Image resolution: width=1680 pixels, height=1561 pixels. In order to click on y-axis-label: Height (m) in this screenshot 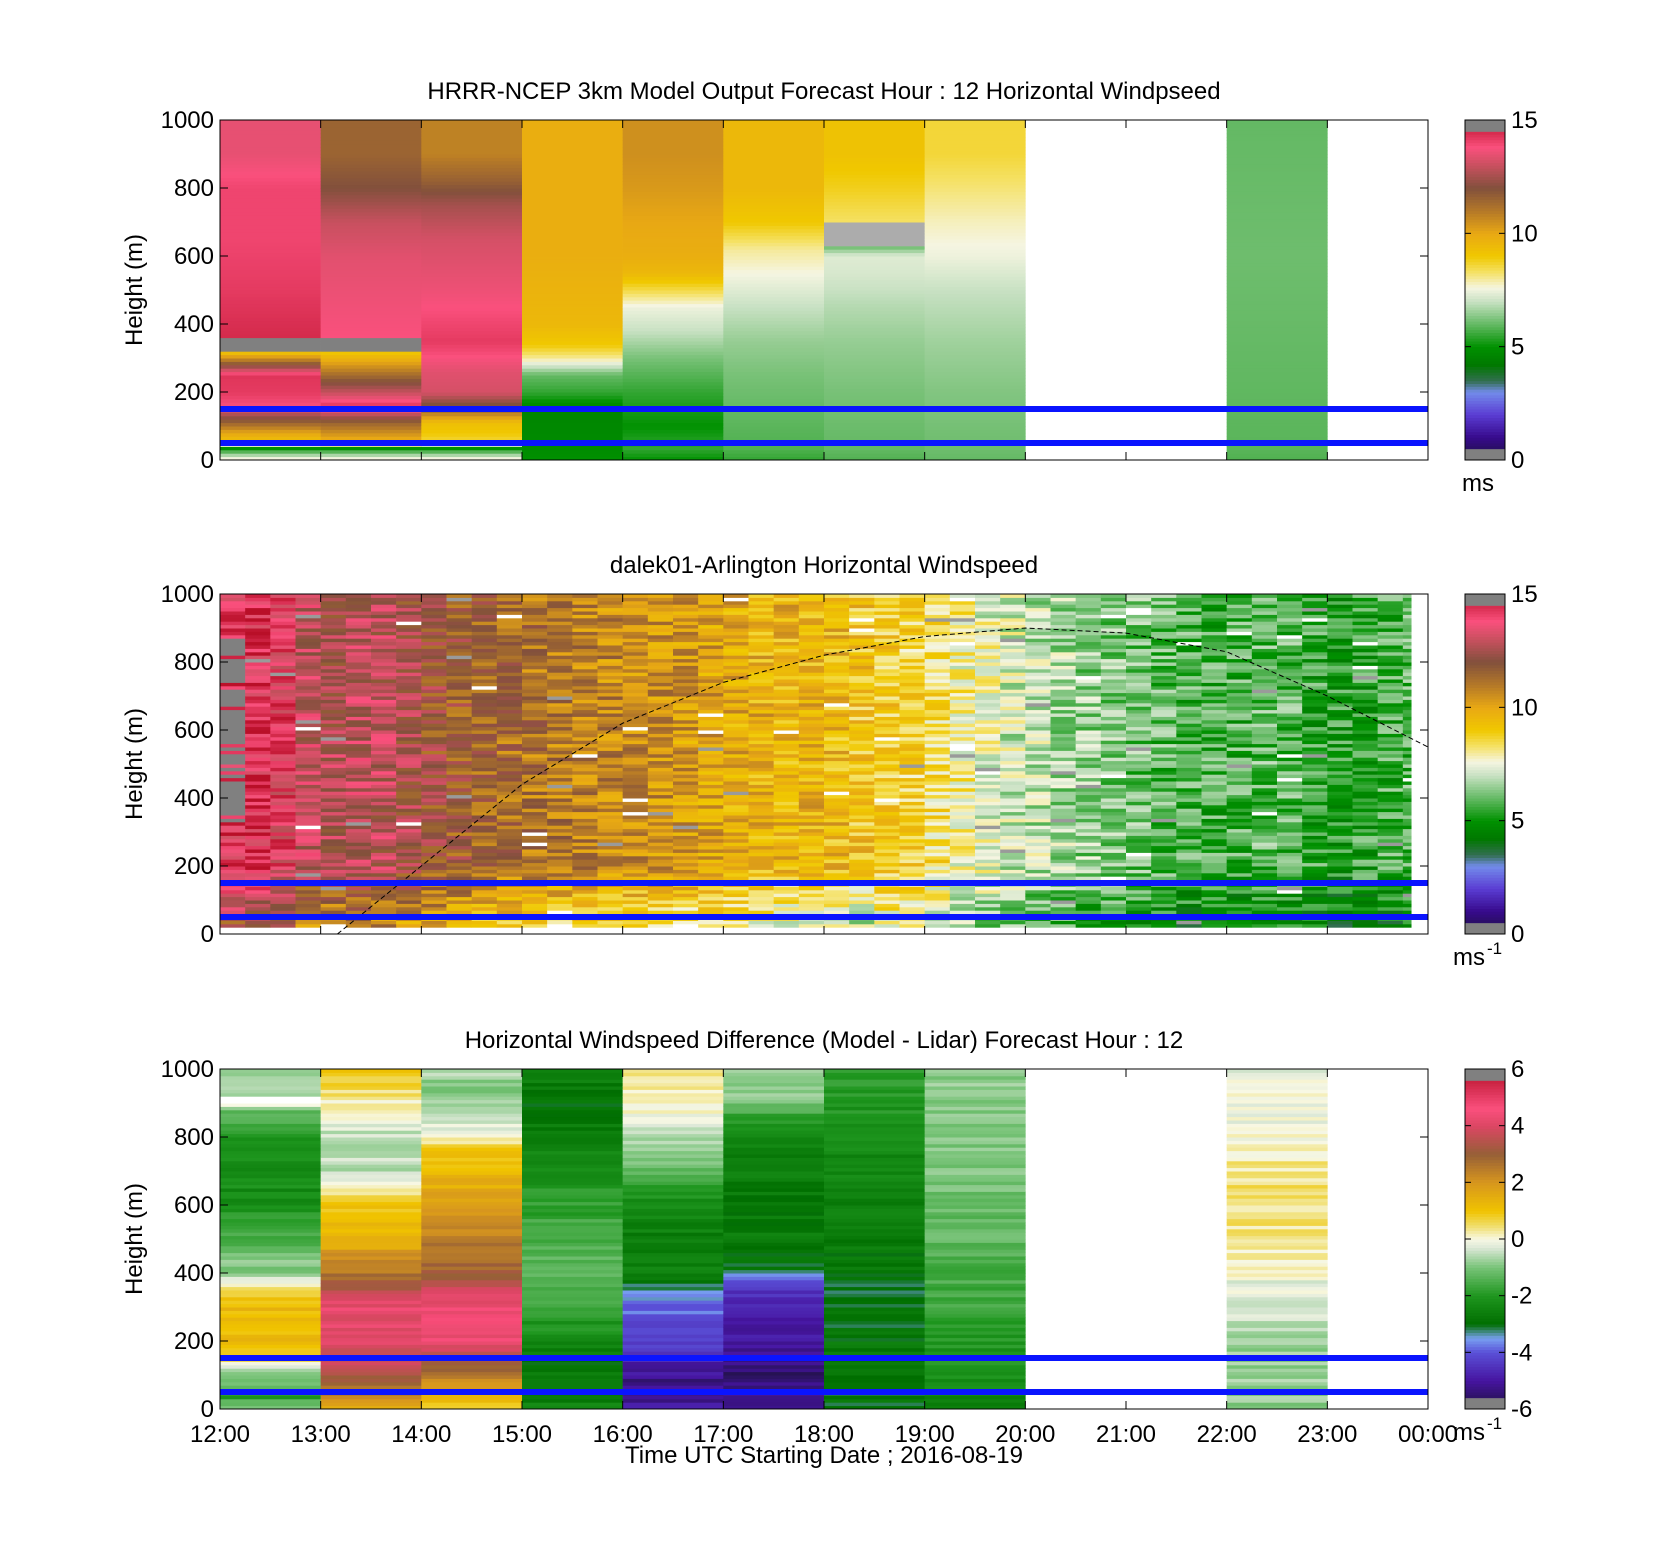, I will do `click(134, 290)`.